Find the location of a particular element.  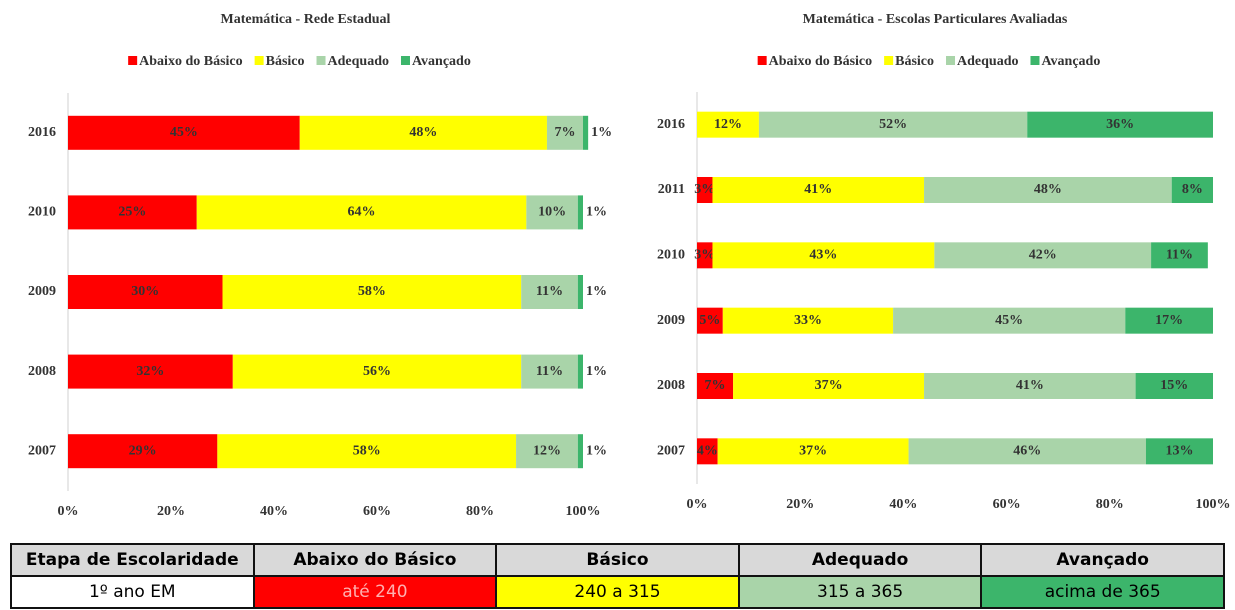

cell: 240 a 315 is located at coordinates (617, 592).